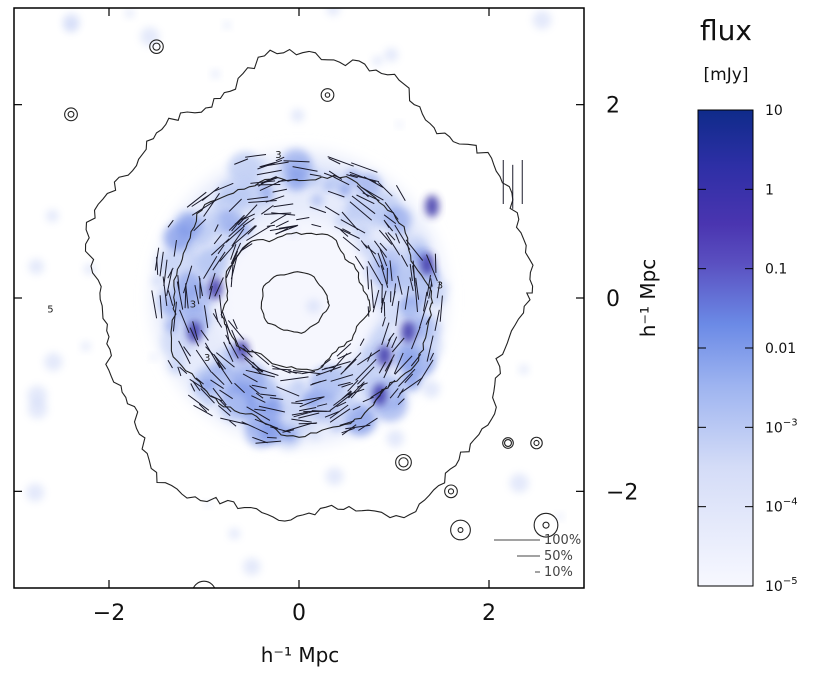 Image resolution: width=830 pixels, height=676 pixels. I want to click on y-axis-title: h⁻¹ Mpc, so click(648, 298).